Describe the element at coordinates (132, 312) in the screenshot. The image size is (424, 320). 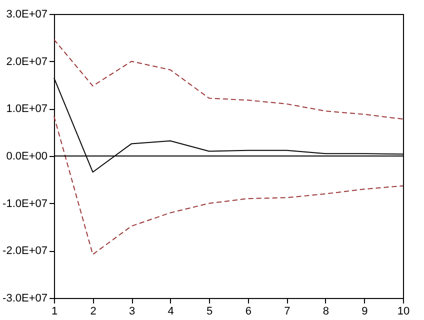
I see `x-tick-label: 3` at that location.